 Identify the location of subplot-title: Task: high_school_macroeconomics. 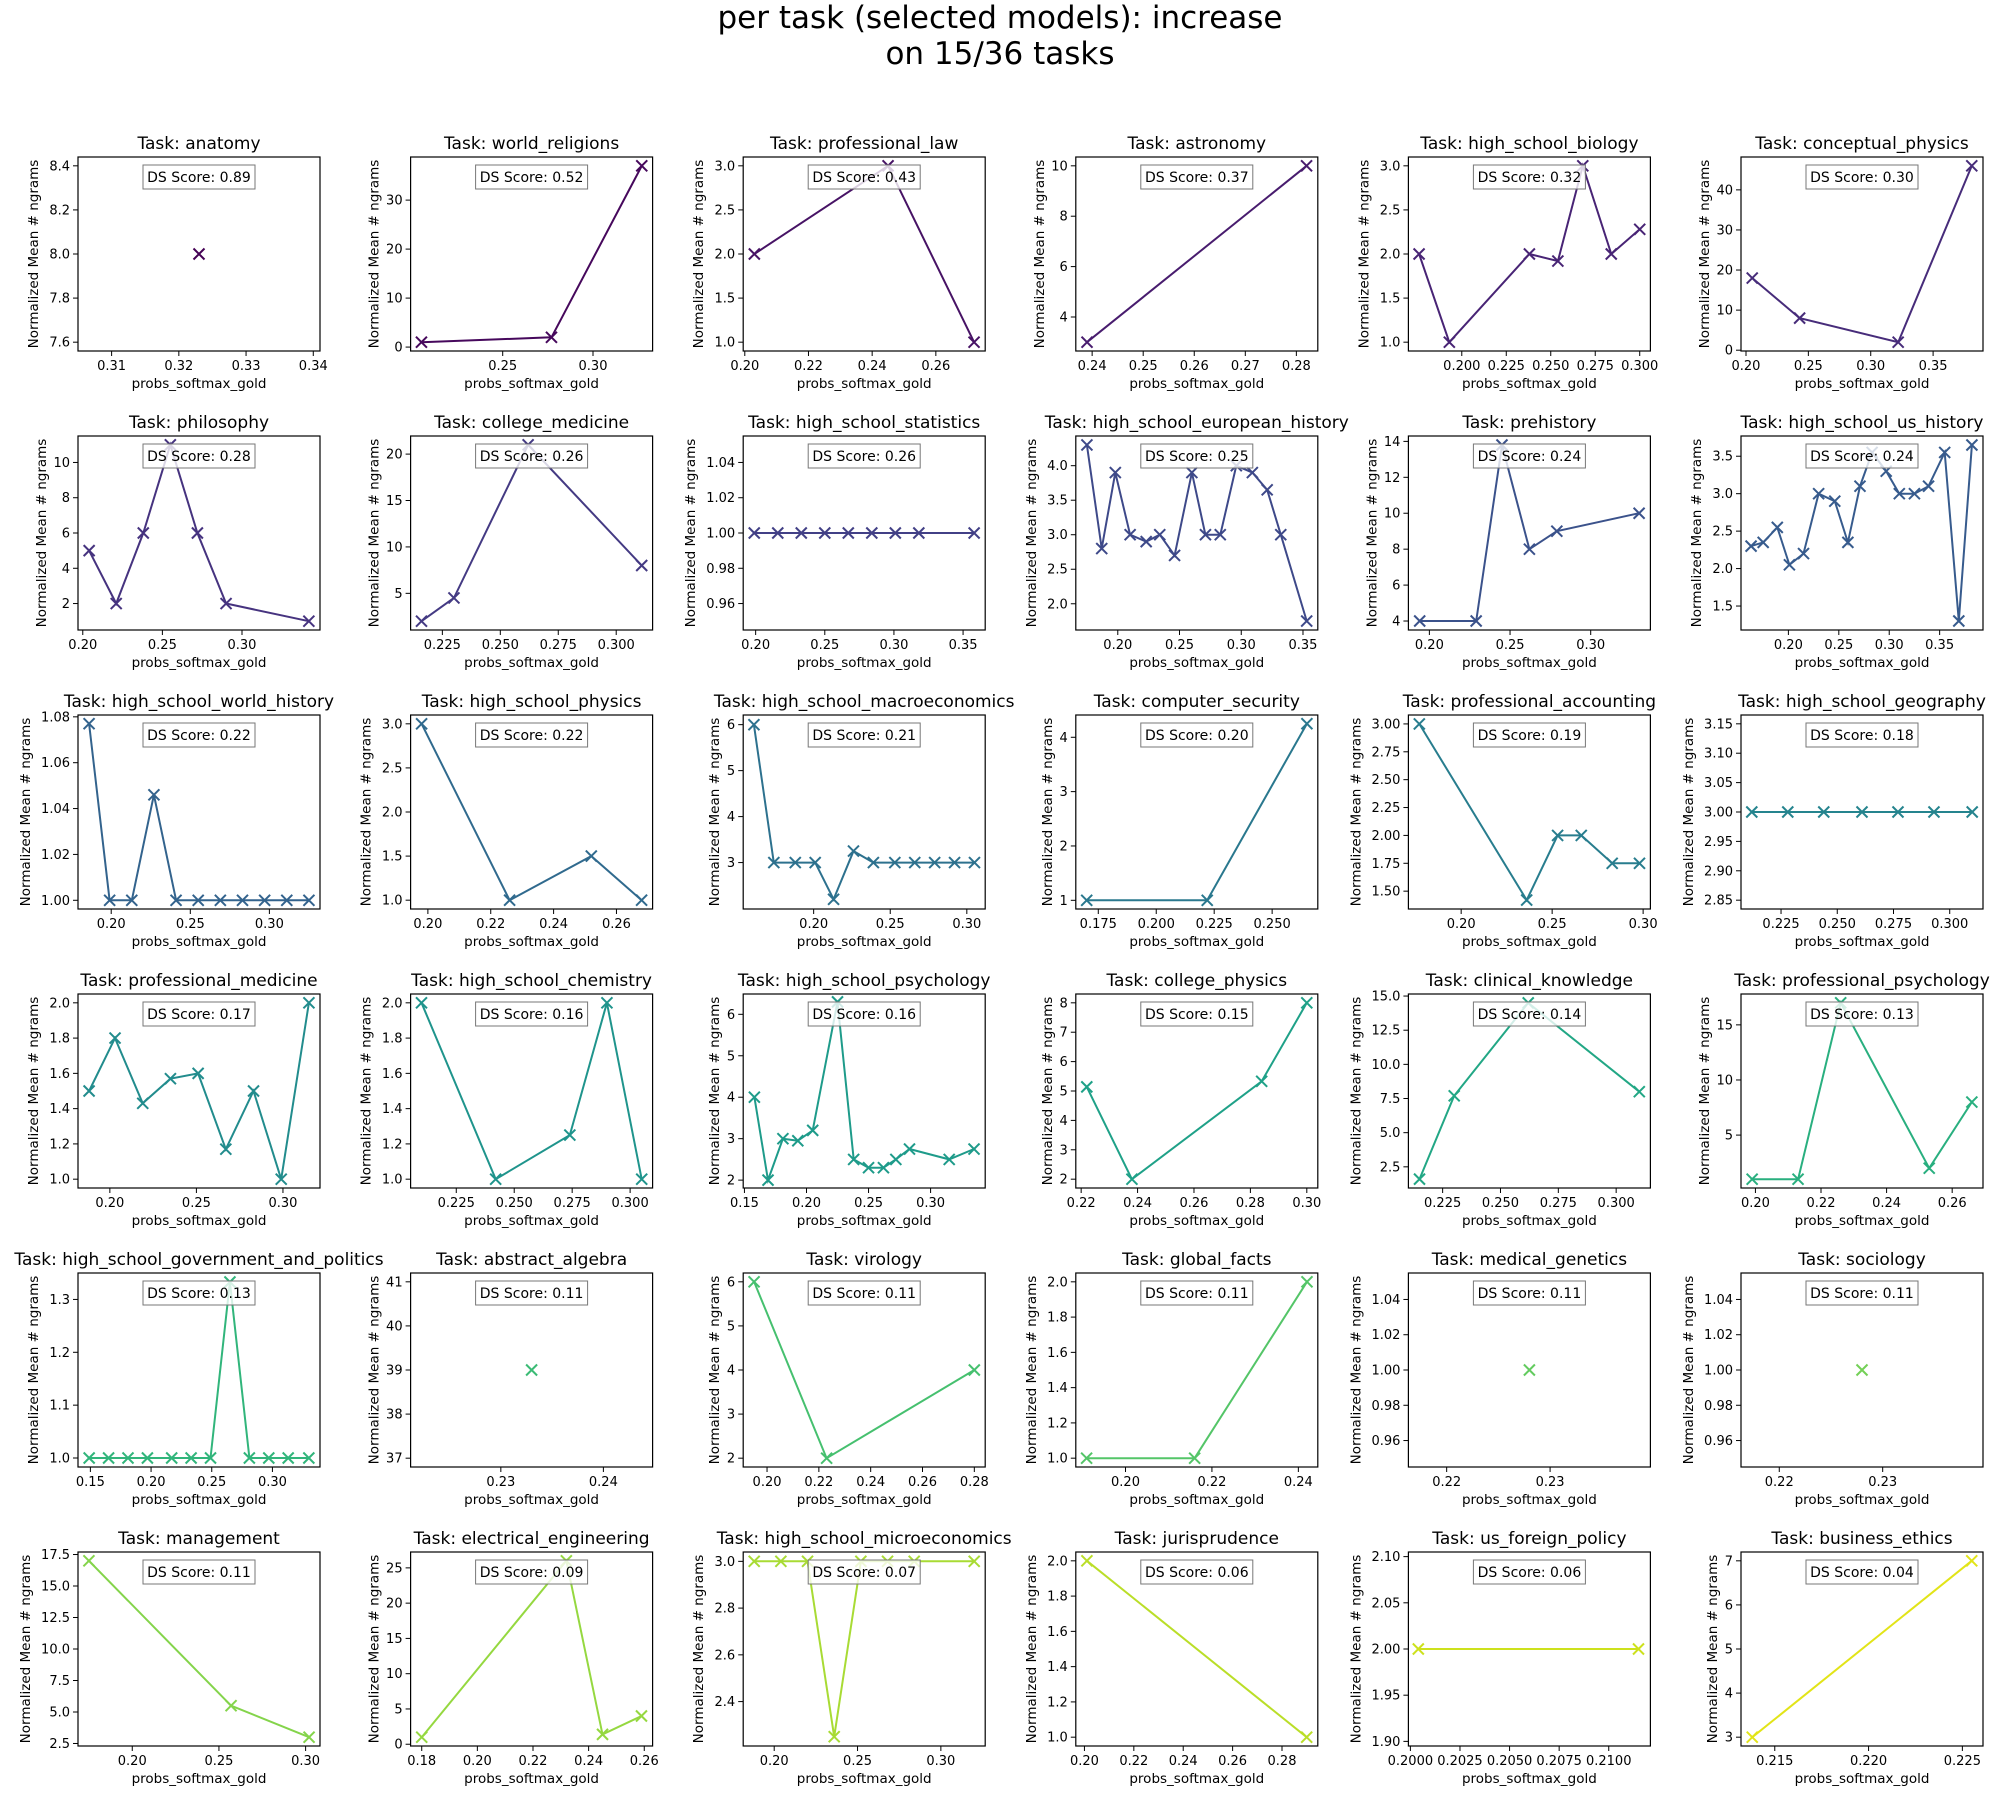
(864, 702).